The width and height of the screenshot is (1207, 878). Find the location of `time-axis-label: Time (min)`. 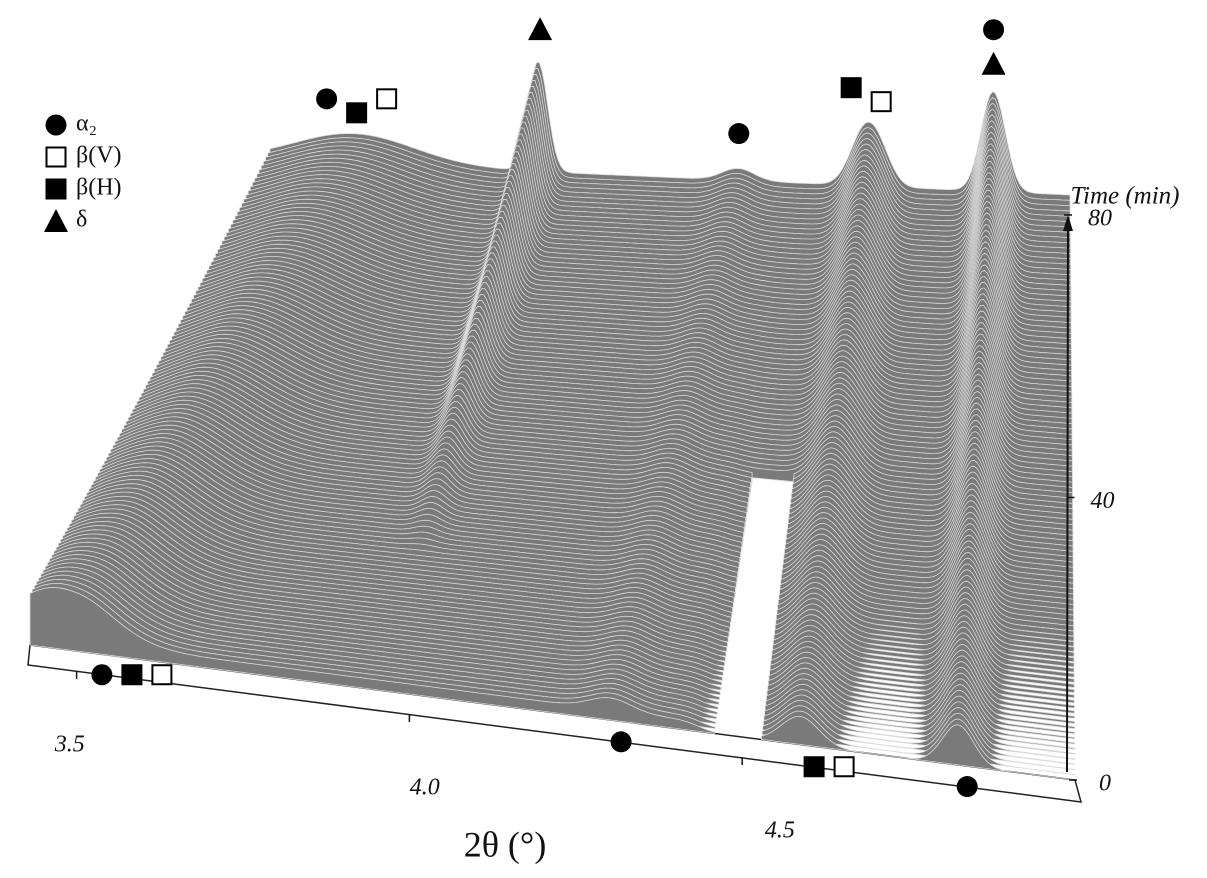

time-axis-label: Time (min) is located at coordinates (1124, 196).